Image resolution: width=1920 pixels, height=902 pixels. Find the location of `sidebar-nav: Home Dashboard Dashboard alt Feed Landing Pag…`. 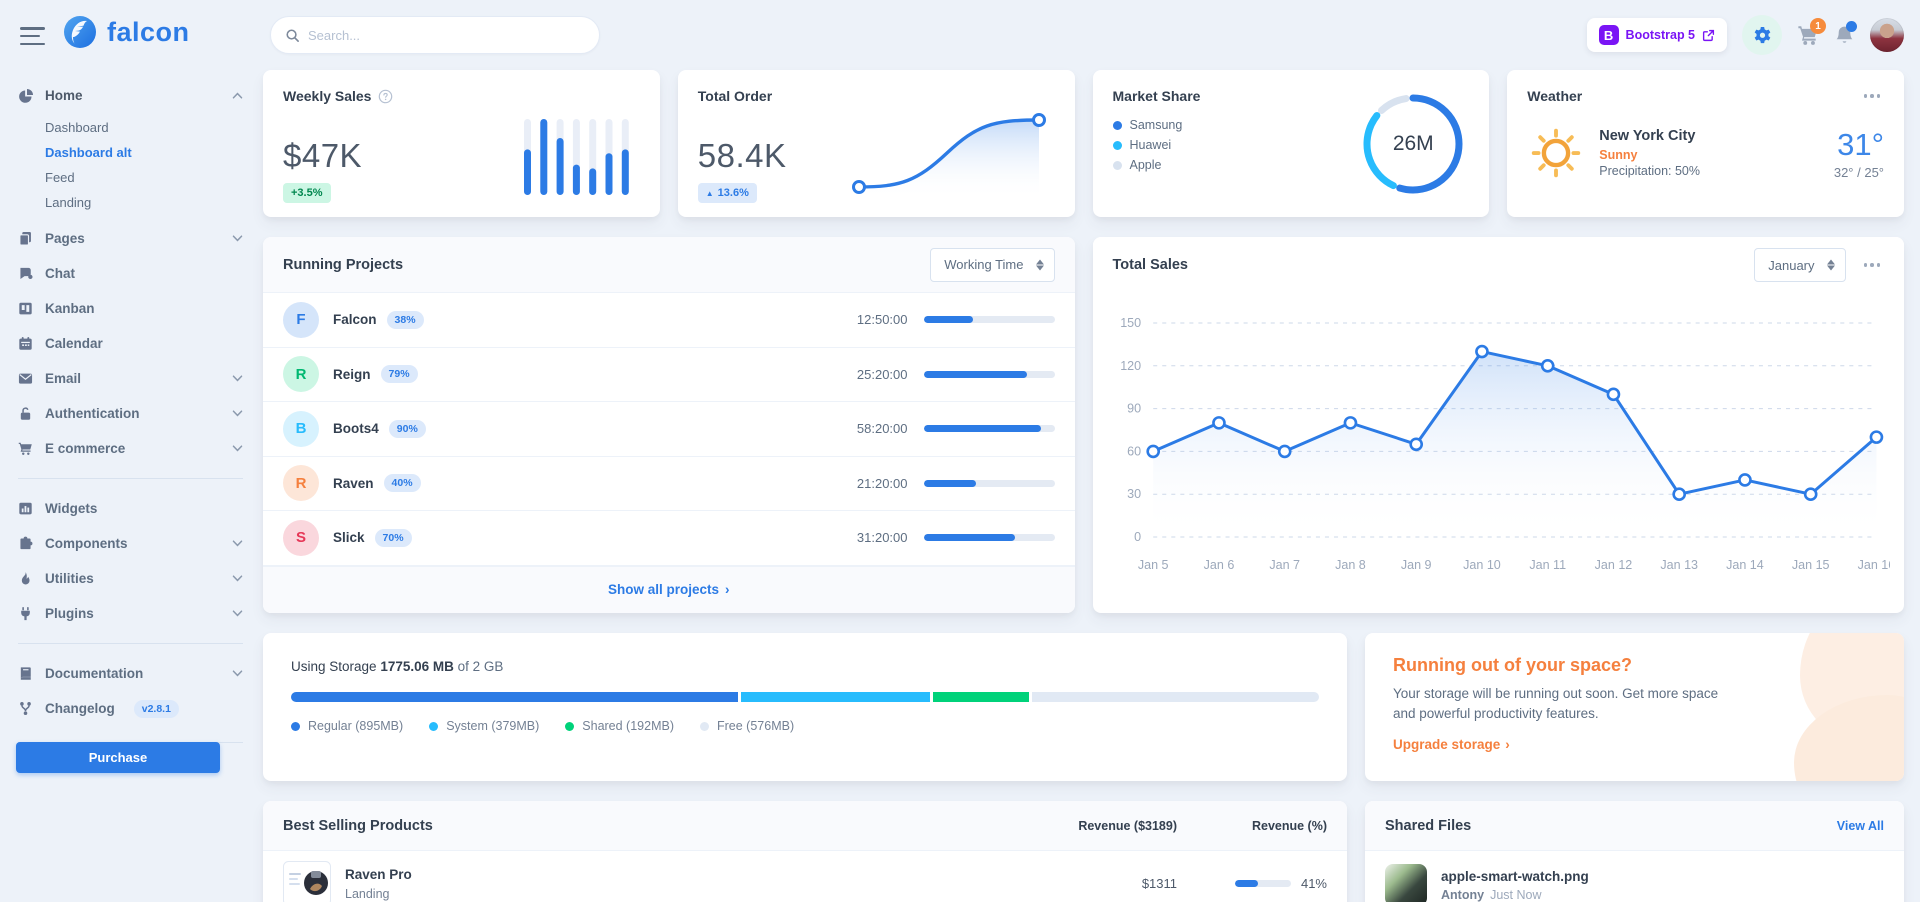

sidebar-nav: Home Dashboard Dashboard alt Feed Landing Pag… is located at coordinates (130, 410).